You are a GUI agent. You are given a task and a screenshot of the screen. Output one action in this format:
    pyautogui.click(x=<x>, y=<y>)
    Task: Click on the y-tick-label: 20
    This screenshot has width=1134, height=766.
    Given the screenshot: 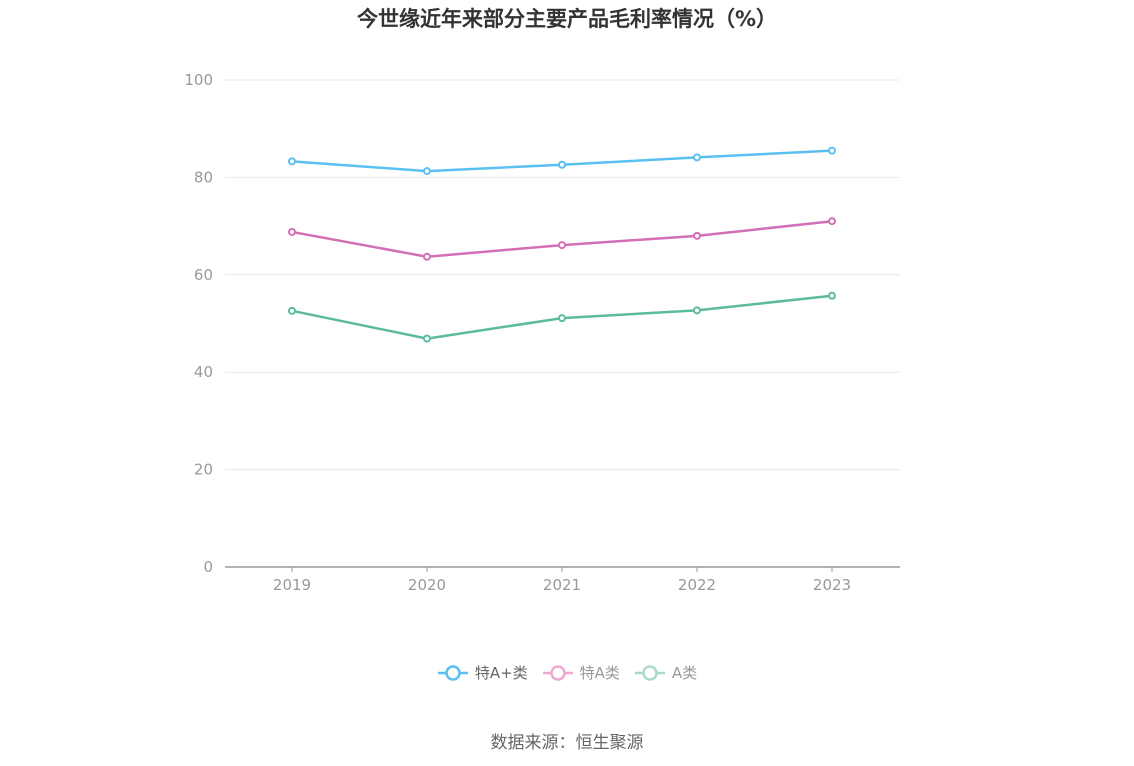 What is the action you would take?
    pyautogui.click(x=203, y=470)
    